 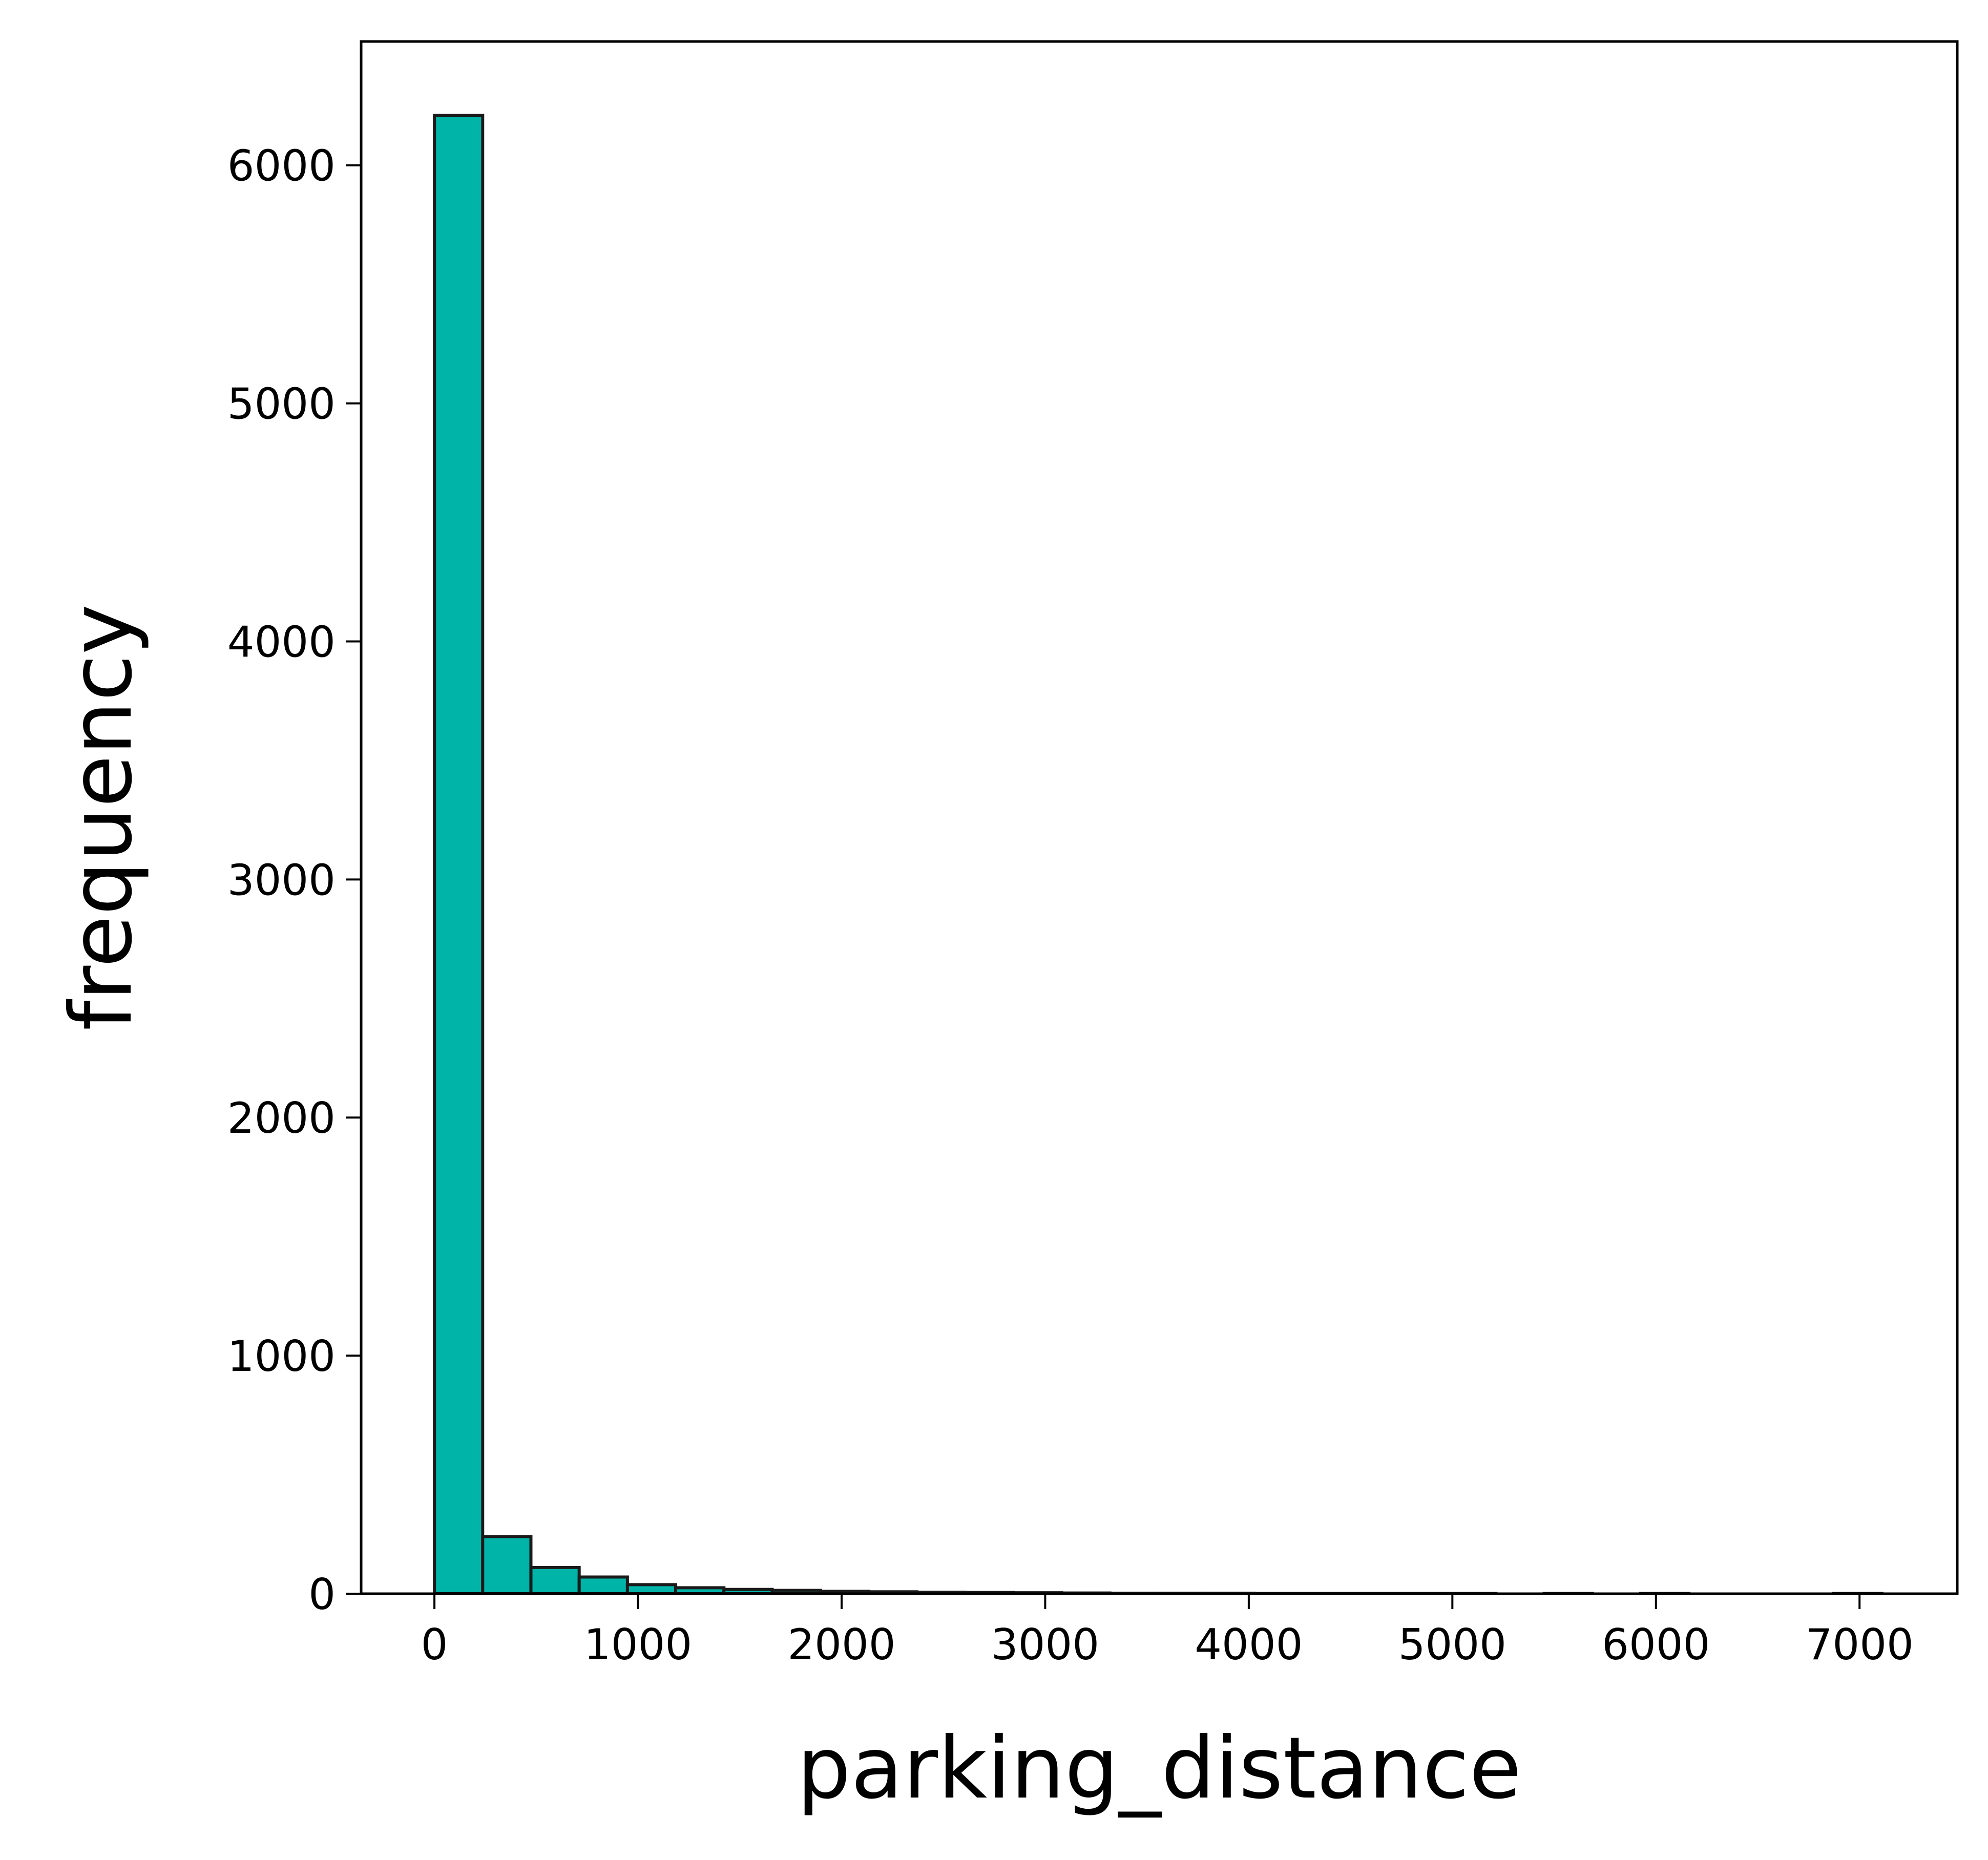 I want to click on y-tick-label: 5000, so click(x=281, y=404).